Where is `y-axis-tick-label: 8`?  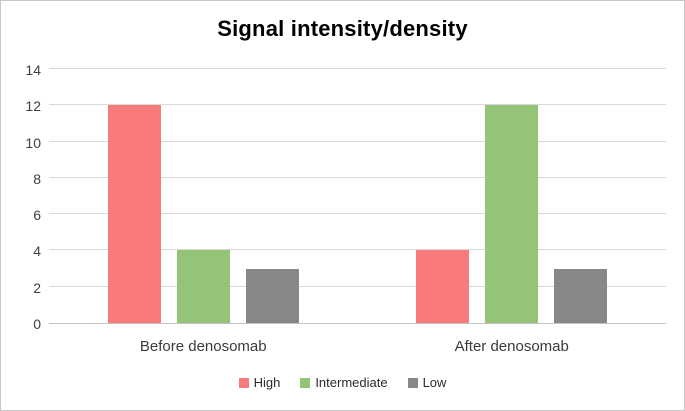 y-axis-tick-label: 8 is located at coordinates (37, 178).